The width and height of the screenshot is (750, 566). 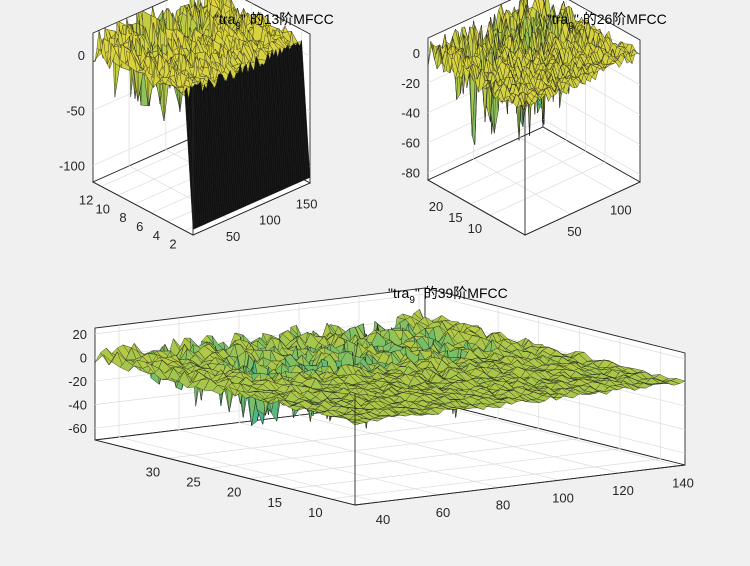 I want to click on y-tick-label: 8, so click(x=122, y=217).